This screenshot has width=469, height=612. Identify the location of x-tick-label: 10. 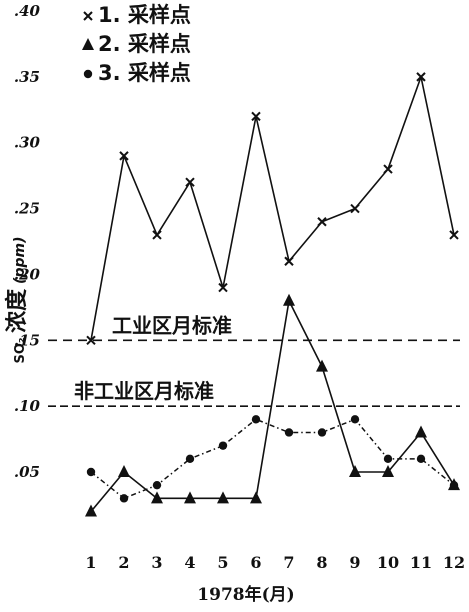
(388, 562).